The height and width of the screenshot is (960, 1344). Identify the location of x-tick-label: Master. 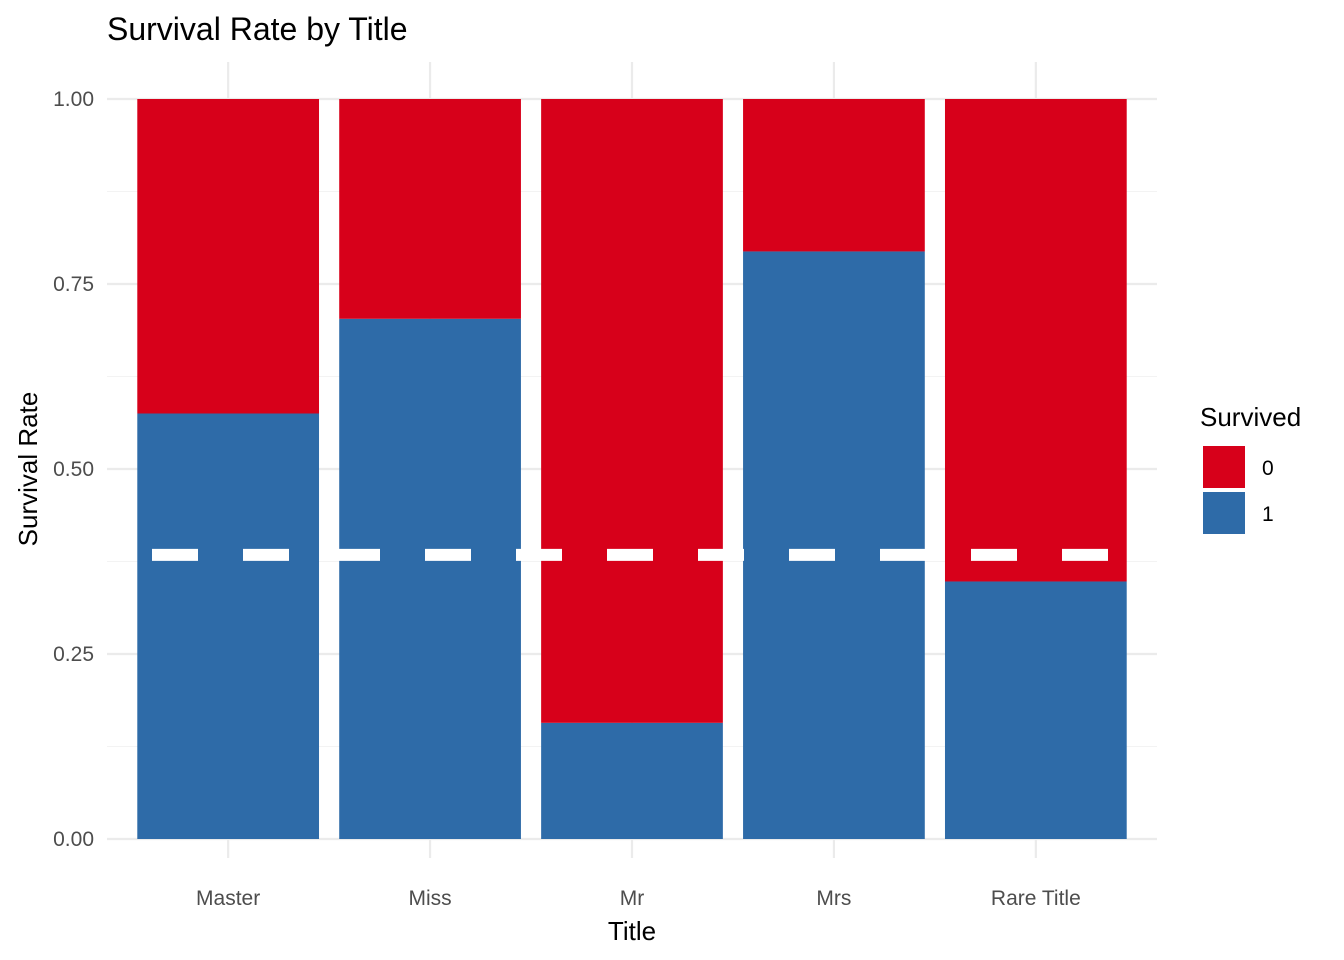
(228, 898).